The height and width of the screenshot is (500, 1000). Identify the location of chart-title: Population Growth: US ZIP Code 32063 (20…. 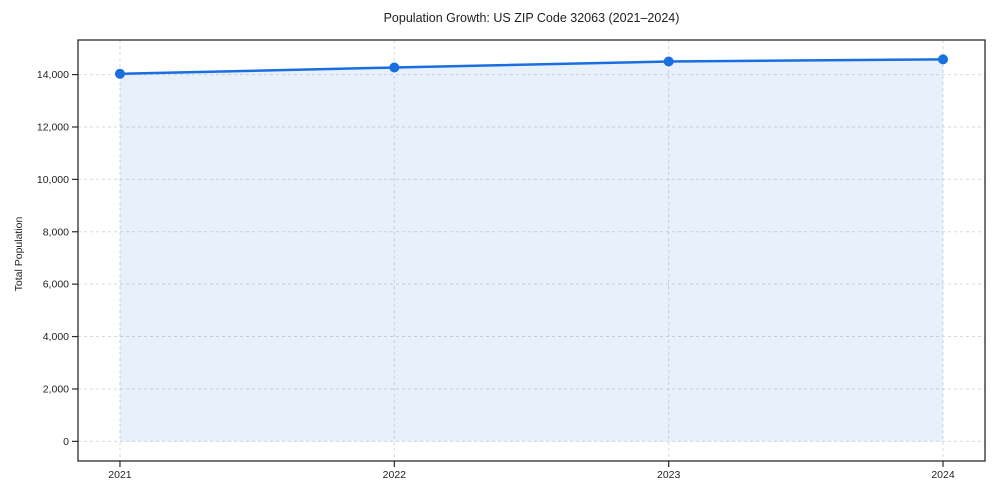
(531, 18).